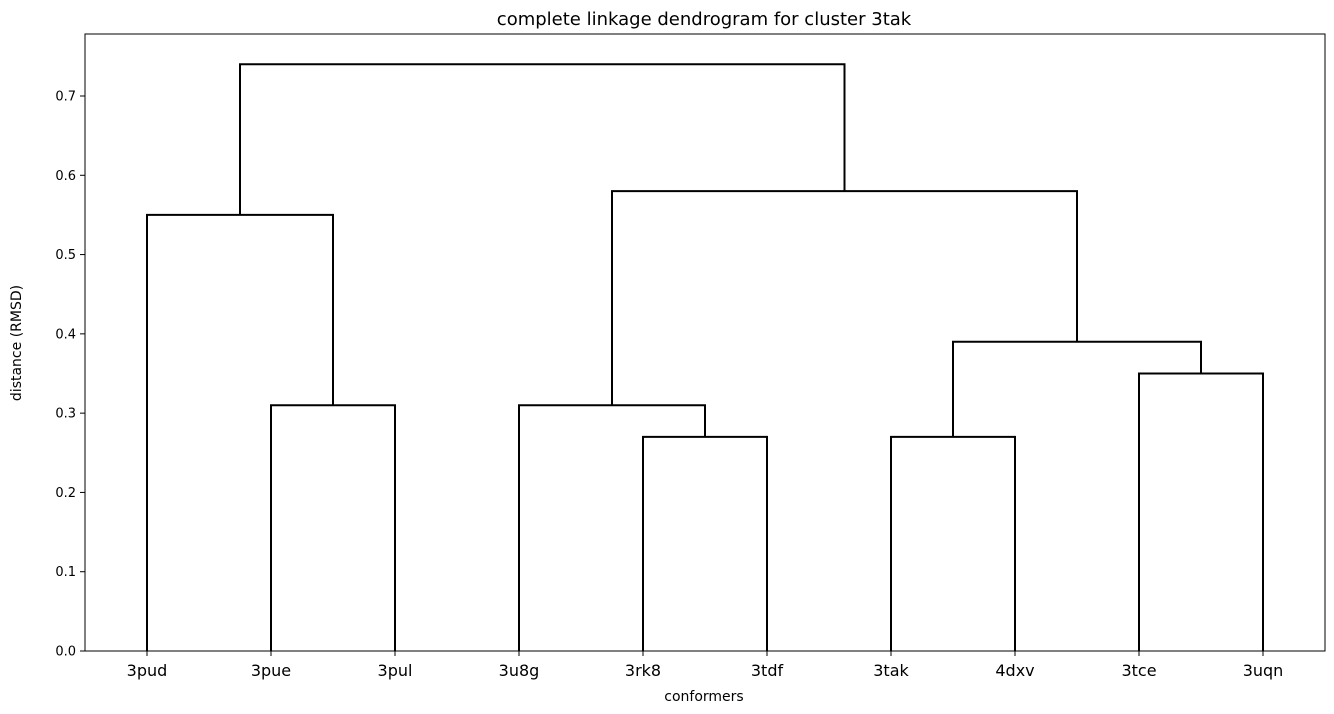  I want to click on leaf-label: 3tdf, so click(767, 670).